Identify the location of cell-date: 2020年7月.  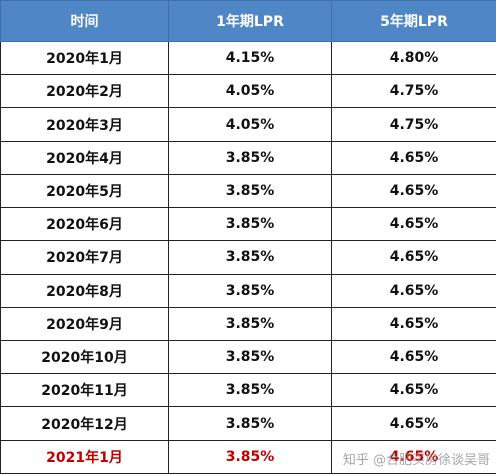
(84, 257).